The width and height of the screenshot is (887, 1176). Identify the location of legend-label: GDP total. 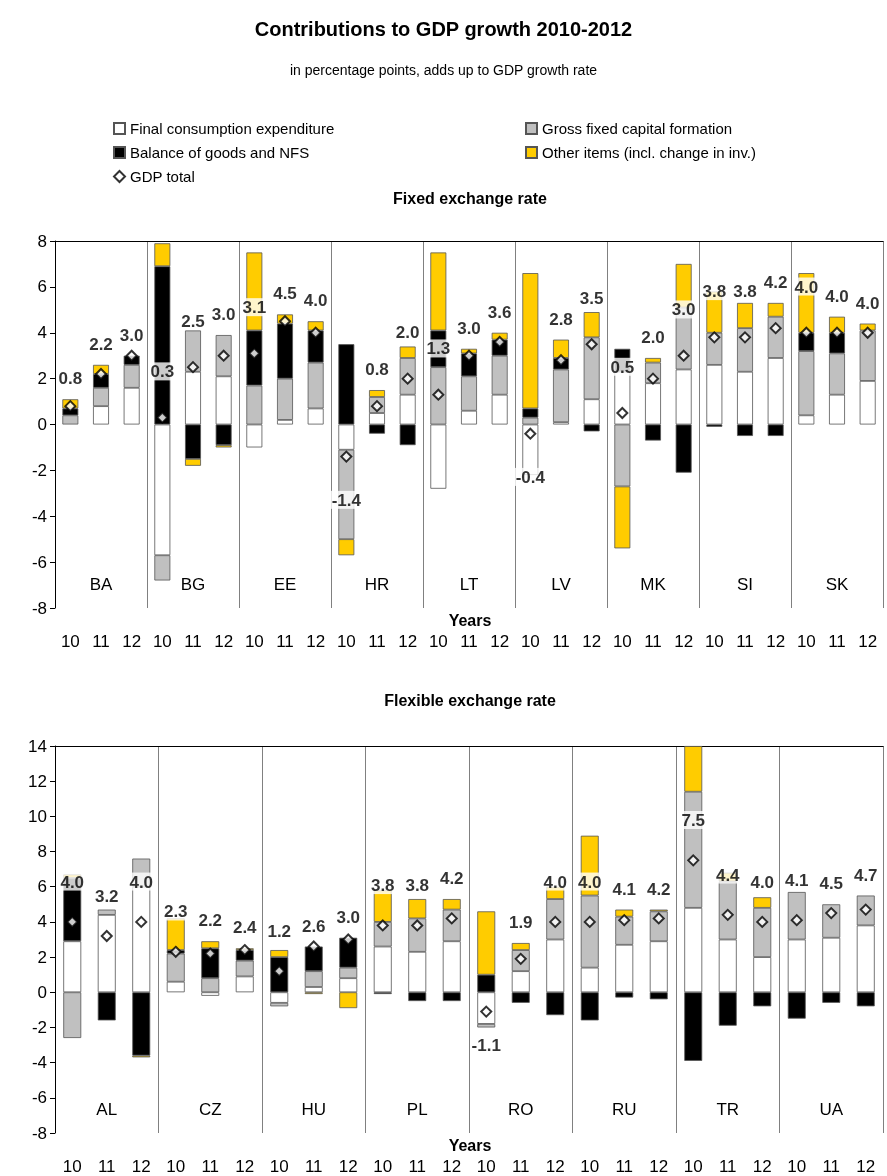
(162, 176).